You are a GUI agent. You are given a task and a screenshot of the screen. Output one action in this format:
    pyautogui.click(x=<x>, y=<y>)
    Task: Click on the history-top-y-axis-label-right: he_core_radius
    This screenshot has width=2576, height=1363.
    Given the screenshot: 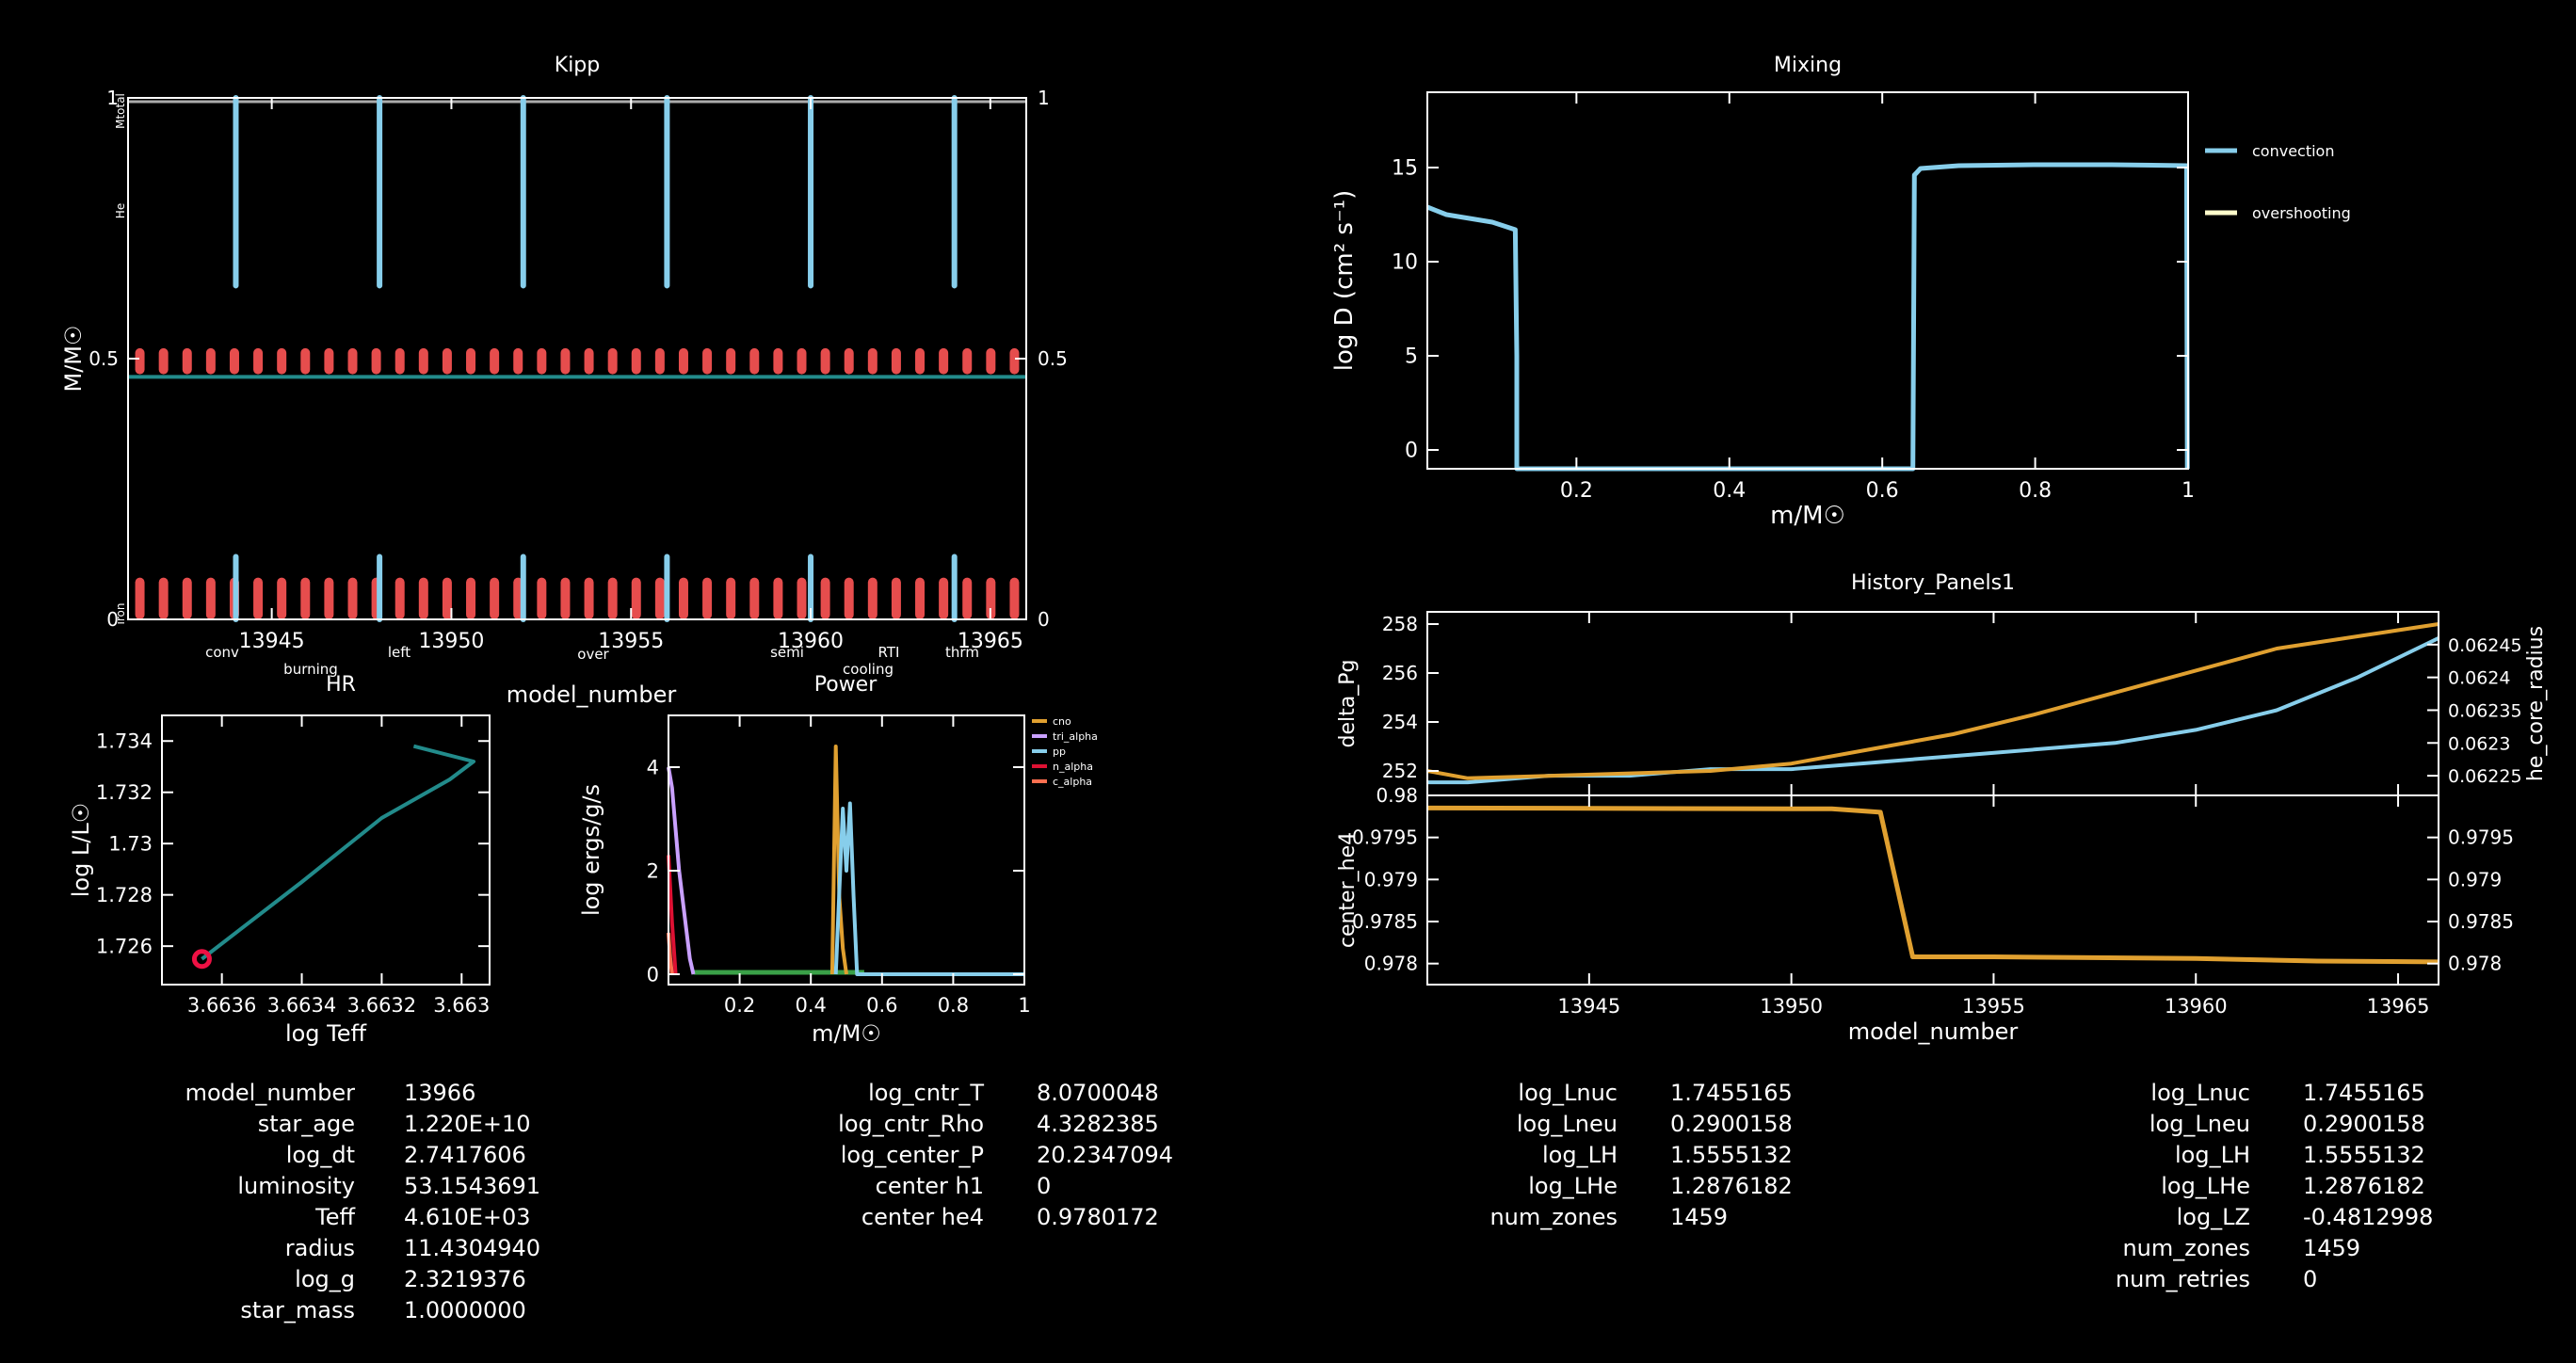 What is the action you would take?
    pyautogui.click(x=2536, y=704)
    